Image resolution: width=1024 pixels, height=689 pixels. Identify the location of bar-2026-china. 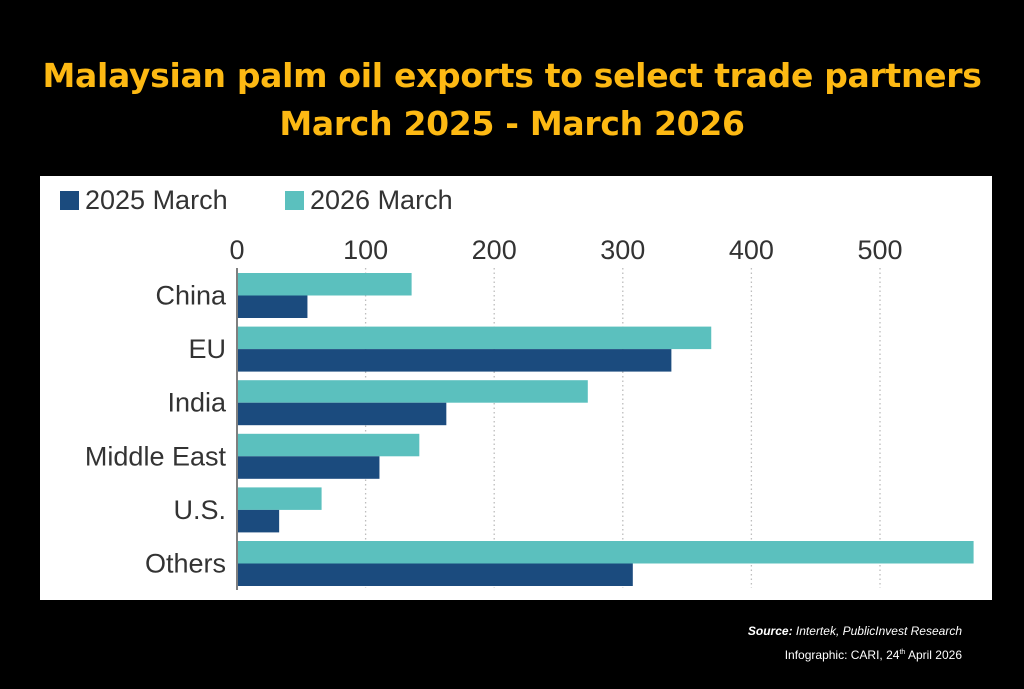
(325, 284).